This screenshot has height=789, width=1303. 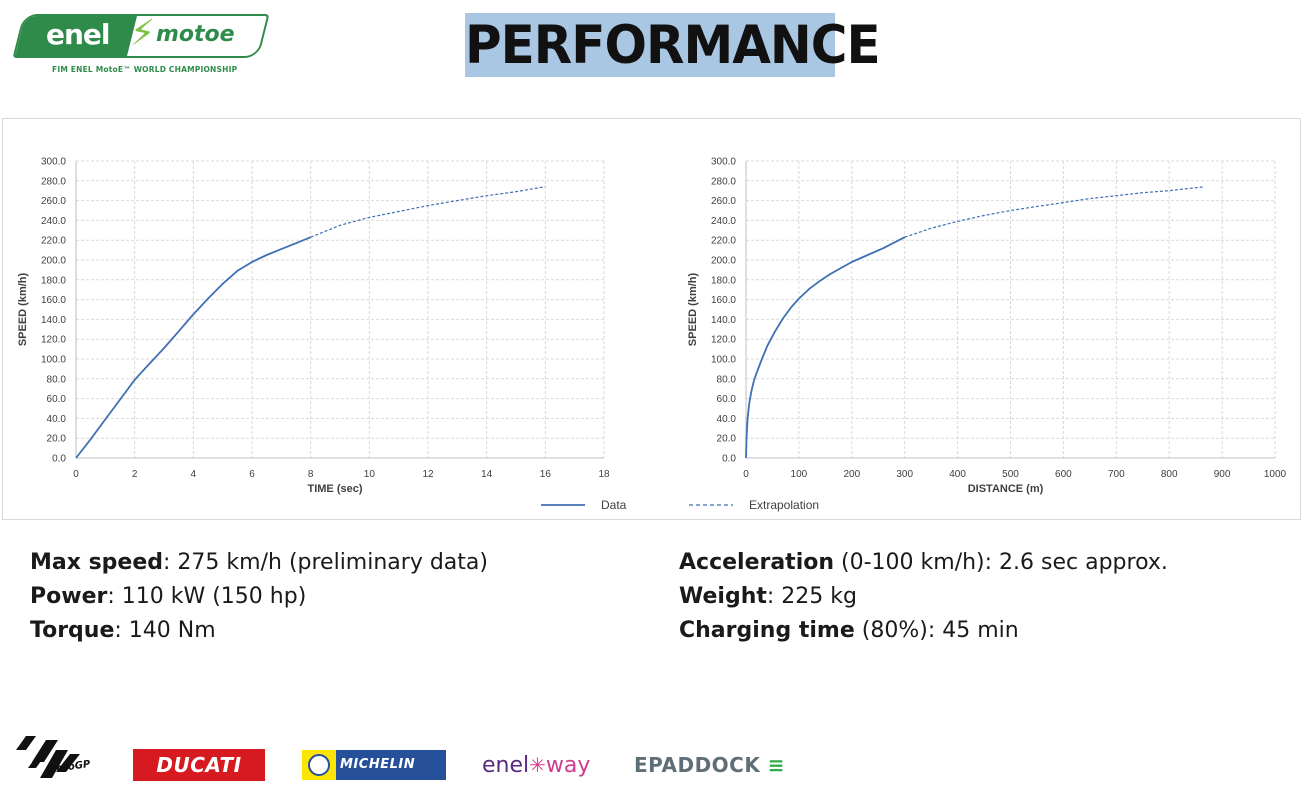 I want to click on x-axis-title: DISTANCE (m), so click(x=1006, y=489).